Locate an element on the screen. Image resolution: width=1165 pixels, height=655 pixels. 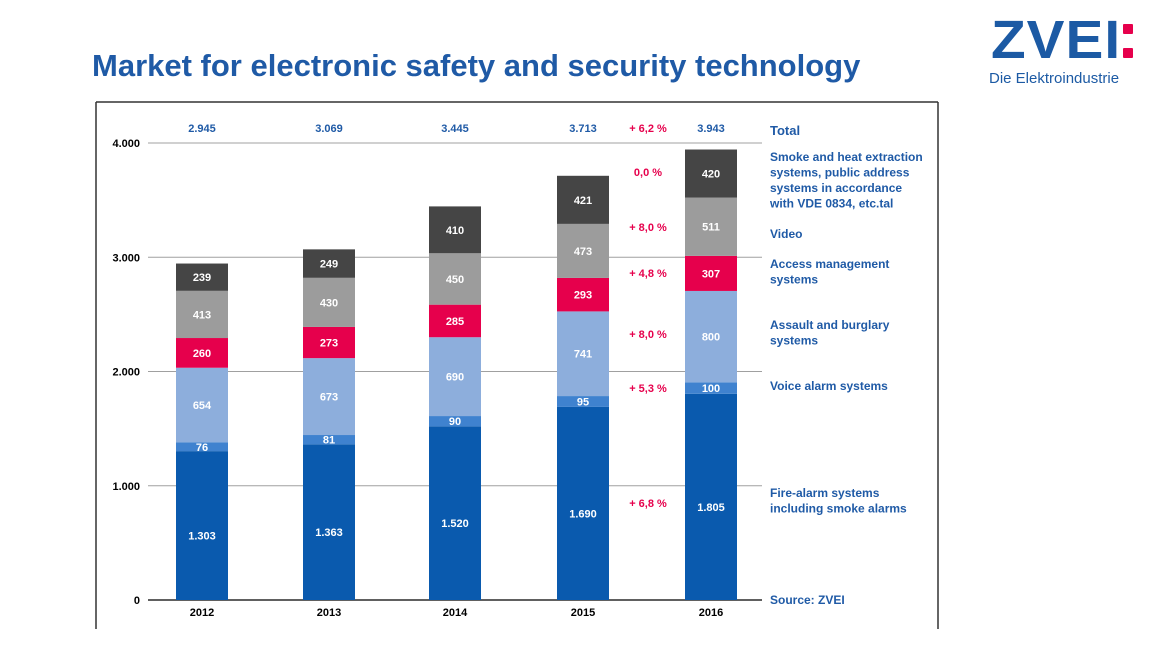
bar-value-label: 239 is located at coordinates (202, 278).